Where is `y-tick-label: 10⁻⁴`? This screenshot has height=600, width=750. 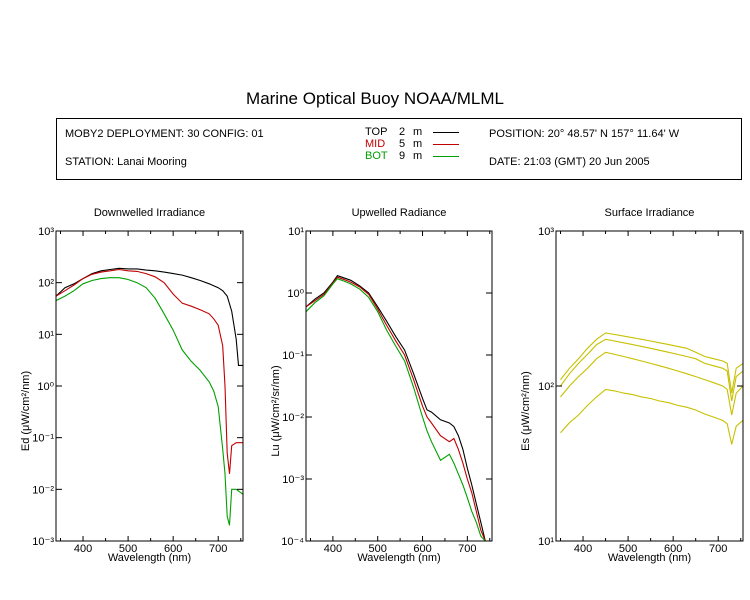
y-tick-label: 10⁻⁴ is located at coordinates (292, 542).